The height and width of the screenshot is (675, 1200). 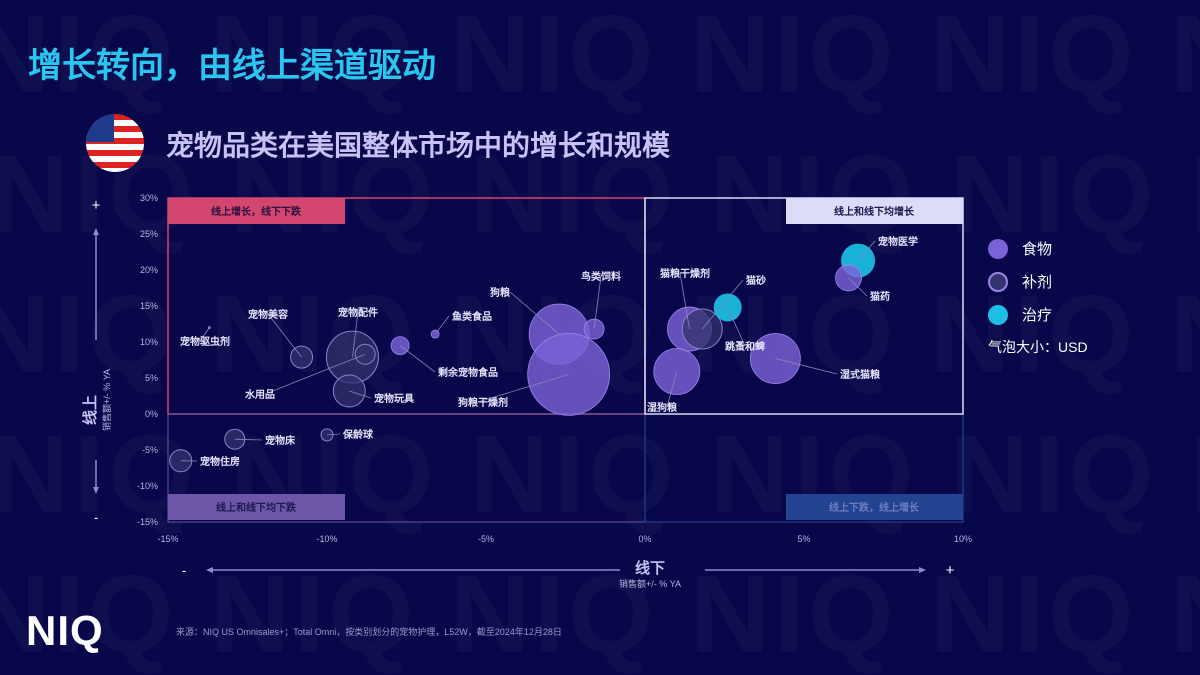 What do you see at coordinates (268, 314) in the screenshot?
I see `bubble-label: 宠物美容` at bounding box center [268, 314].